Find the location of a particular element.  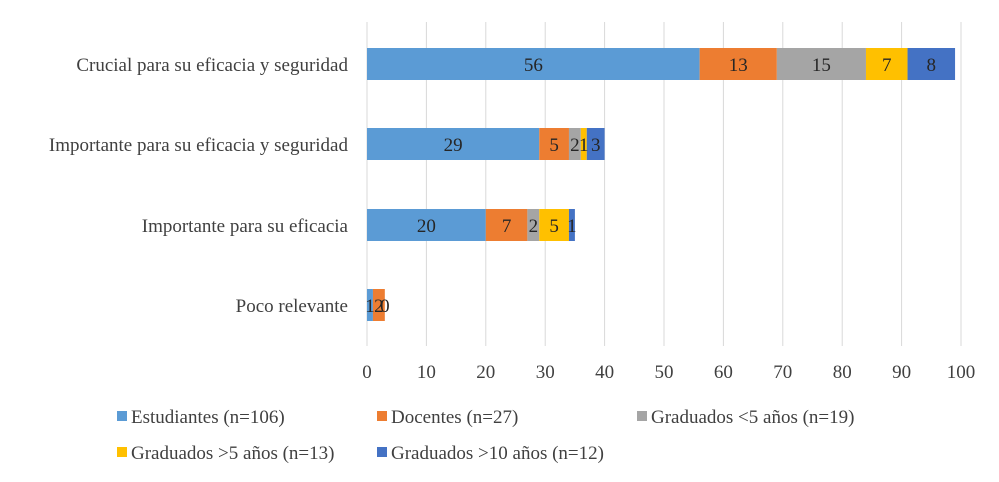

legend-label: Docentes (n=27) is located at coordinates (454, 417).